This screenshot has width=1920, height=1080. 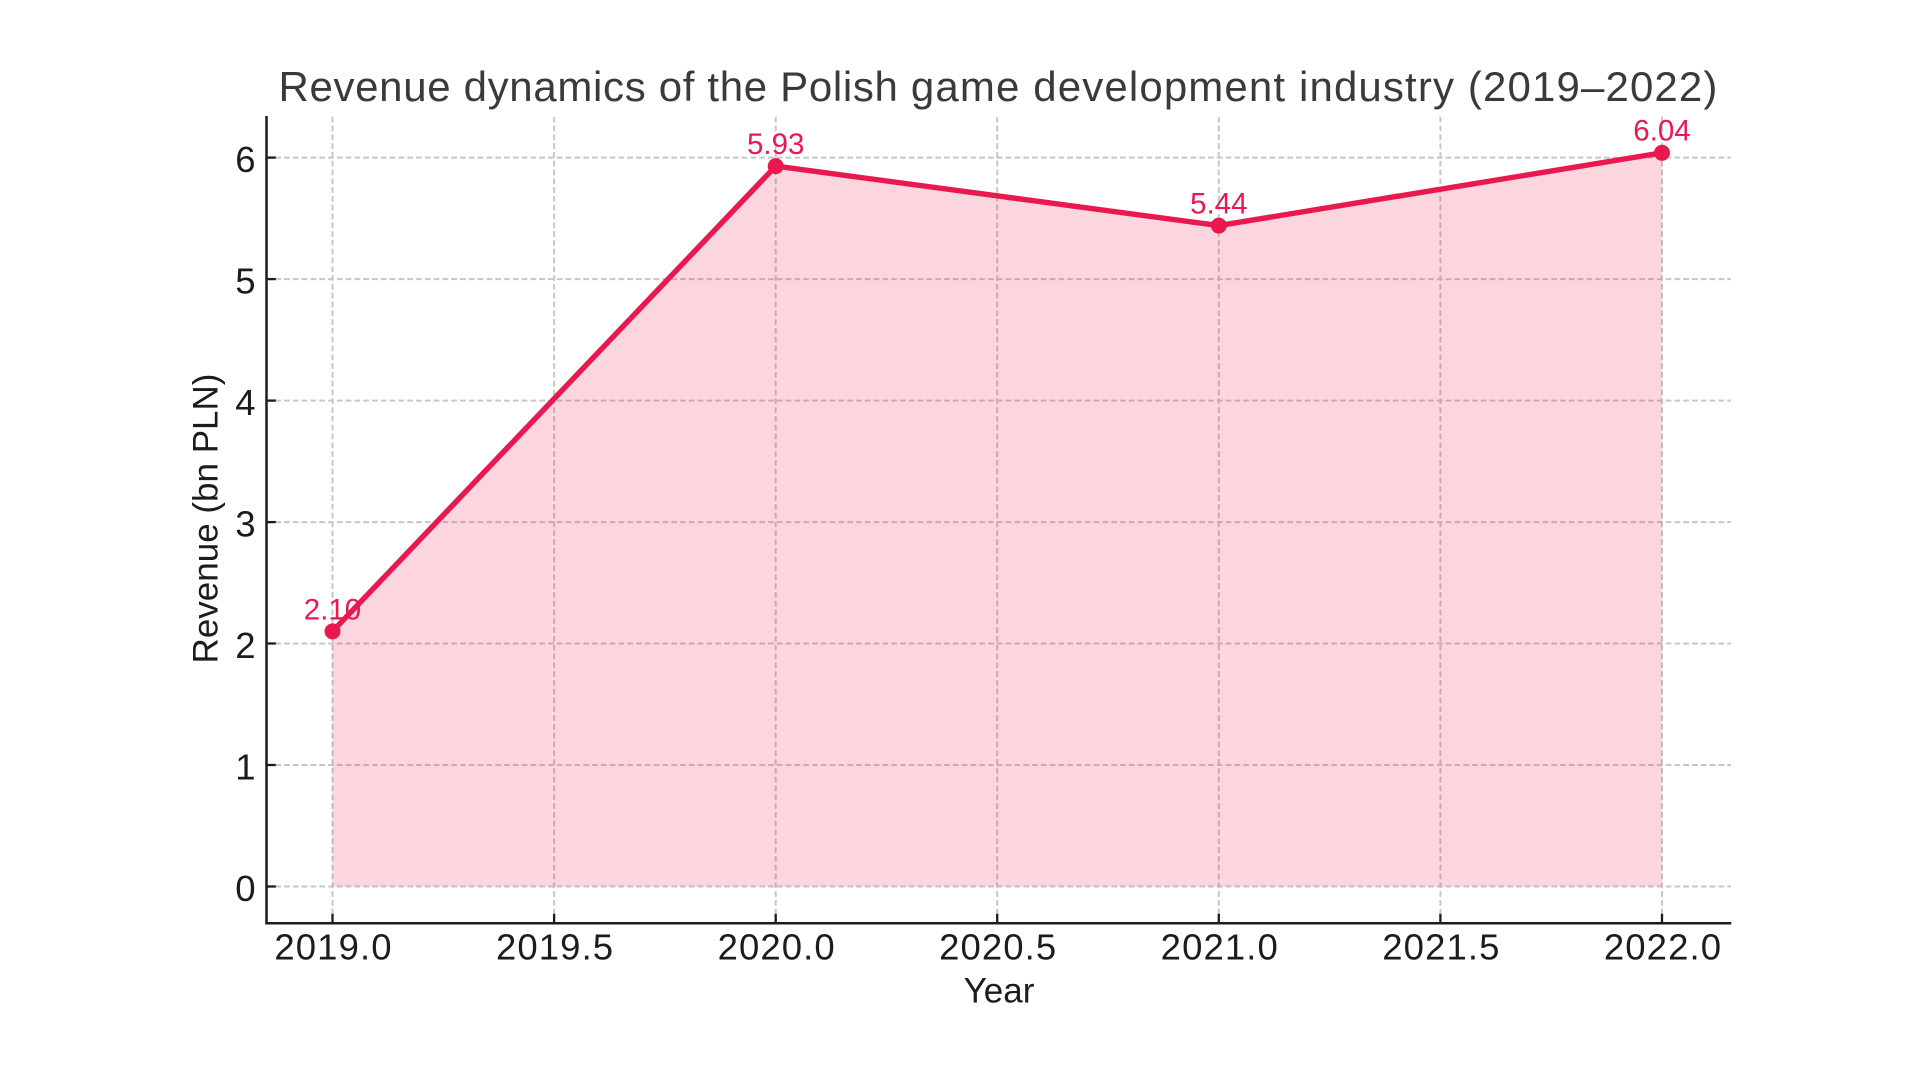 What do you see at coordinates (1441, 947) in the screenshot?
I see `svg-text: 2021.5` at bounding box center [1441, 947].